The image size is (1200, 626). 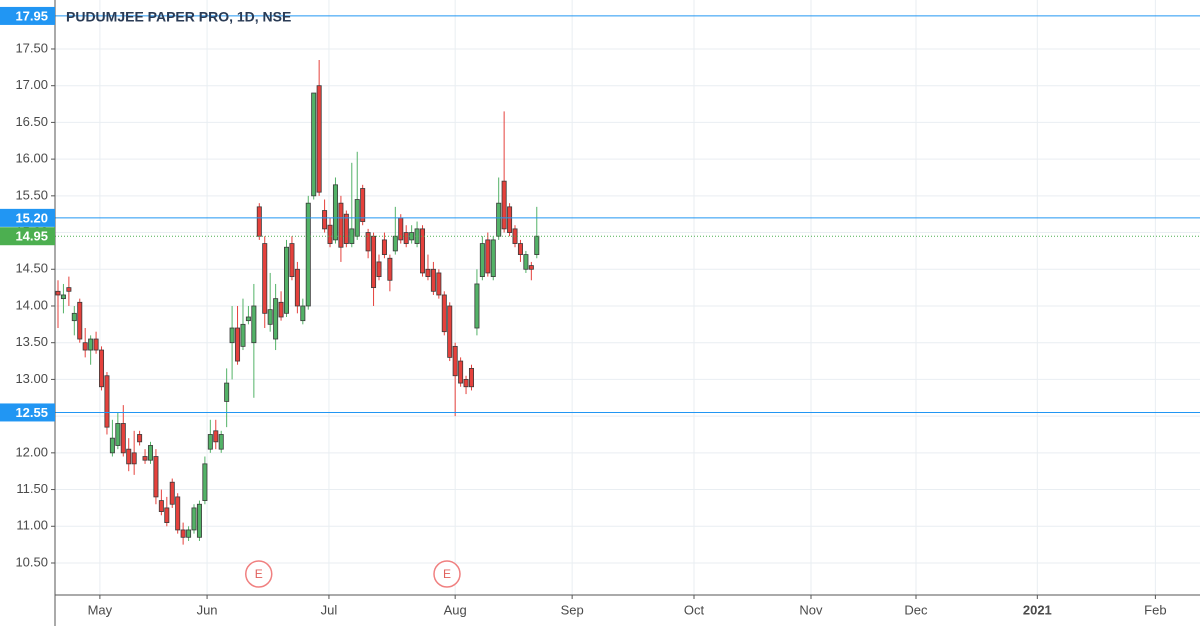 I want to click on x-tick-label: Dec, so click(x=916, y=609).